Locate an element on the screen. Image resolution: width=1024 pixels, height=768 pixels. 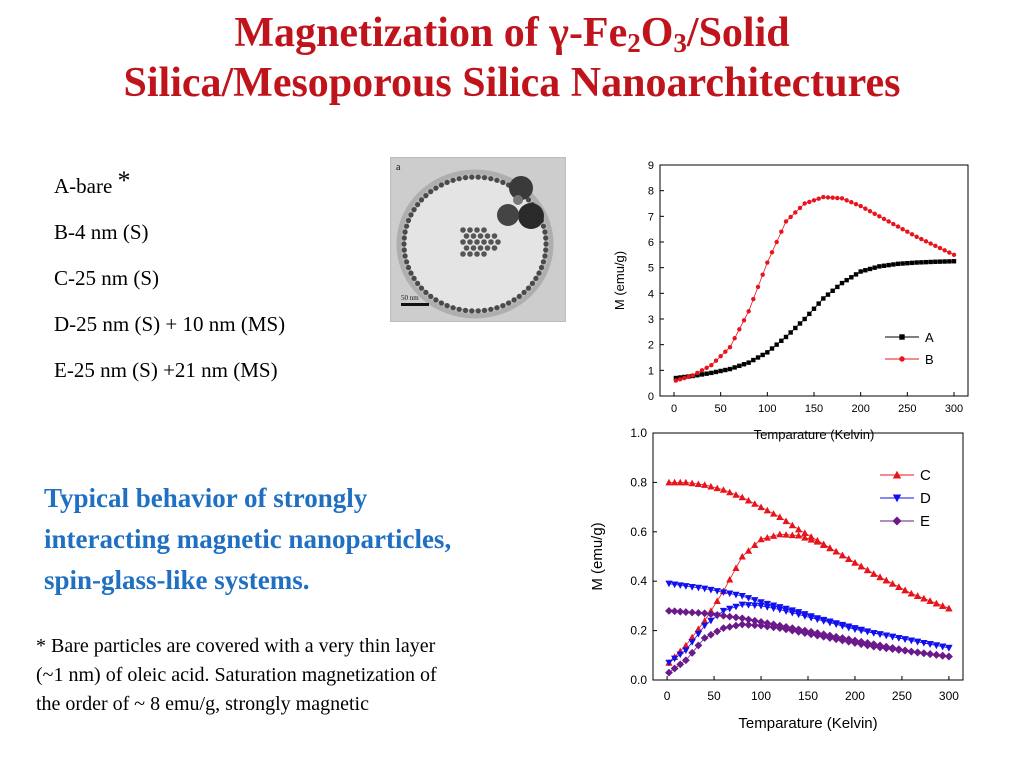
x-tick-label: 150 is located at coordinates (808, 696).